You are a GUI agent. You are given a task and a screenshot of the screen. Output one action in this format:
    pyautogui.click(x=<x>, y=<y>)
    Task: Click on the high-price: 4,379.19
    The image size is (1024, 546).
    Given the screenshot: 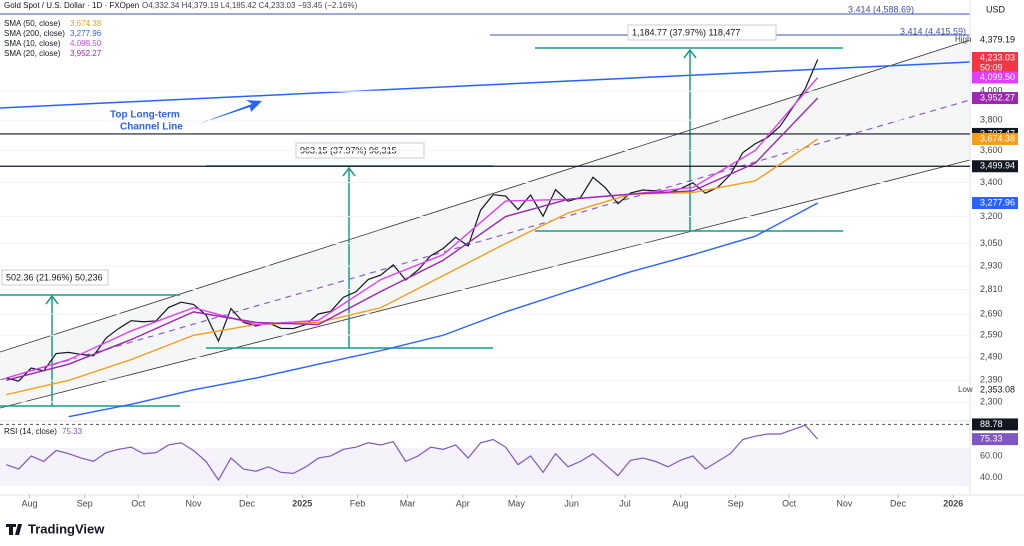 What is the action you would take?
    pyautogui.click(x=997, y=39)
    